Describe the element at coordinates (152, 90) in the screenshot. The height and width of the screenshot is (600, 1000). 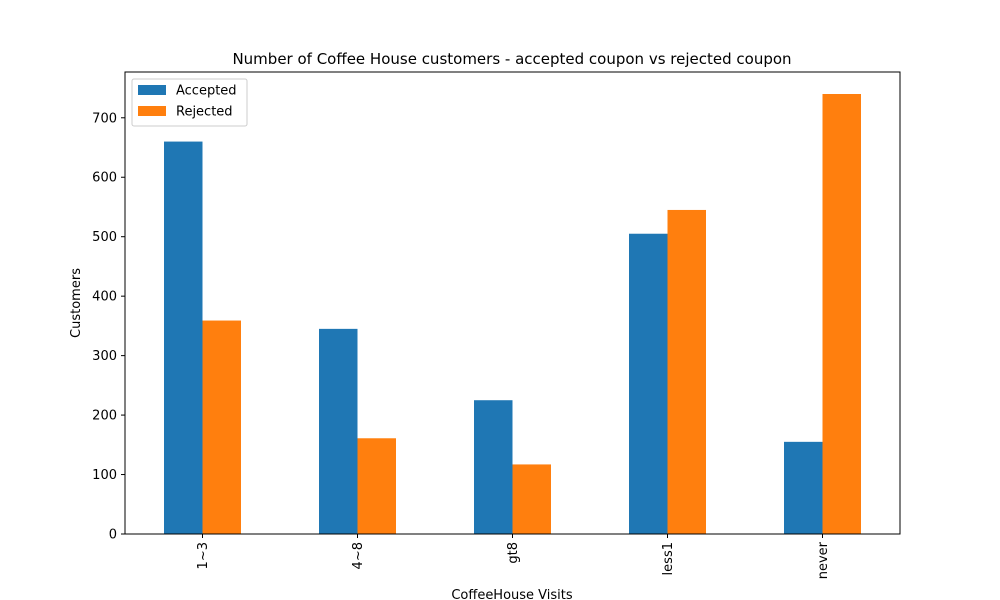
I see `legend-swatch-accepted` at that location.